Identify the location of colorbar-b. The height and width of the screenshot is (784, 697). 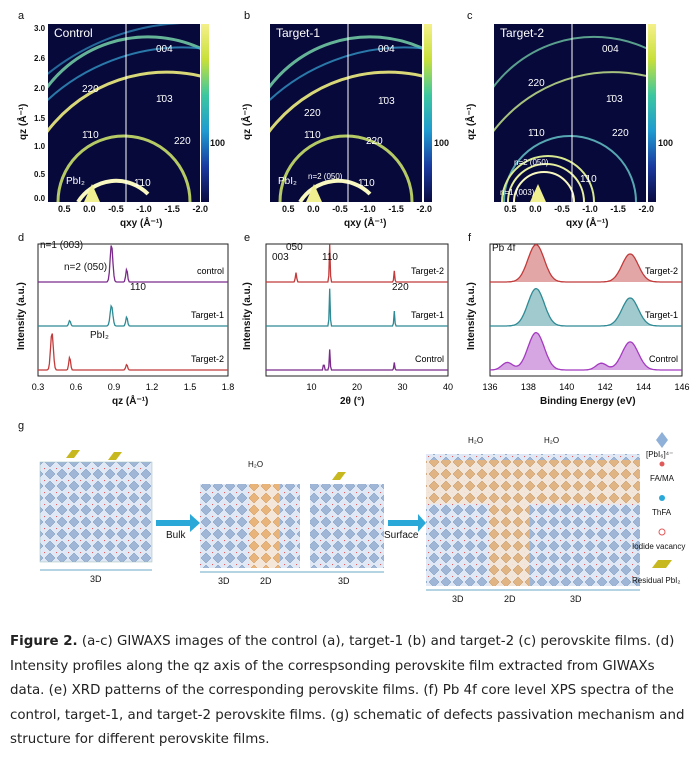
(428, 113).